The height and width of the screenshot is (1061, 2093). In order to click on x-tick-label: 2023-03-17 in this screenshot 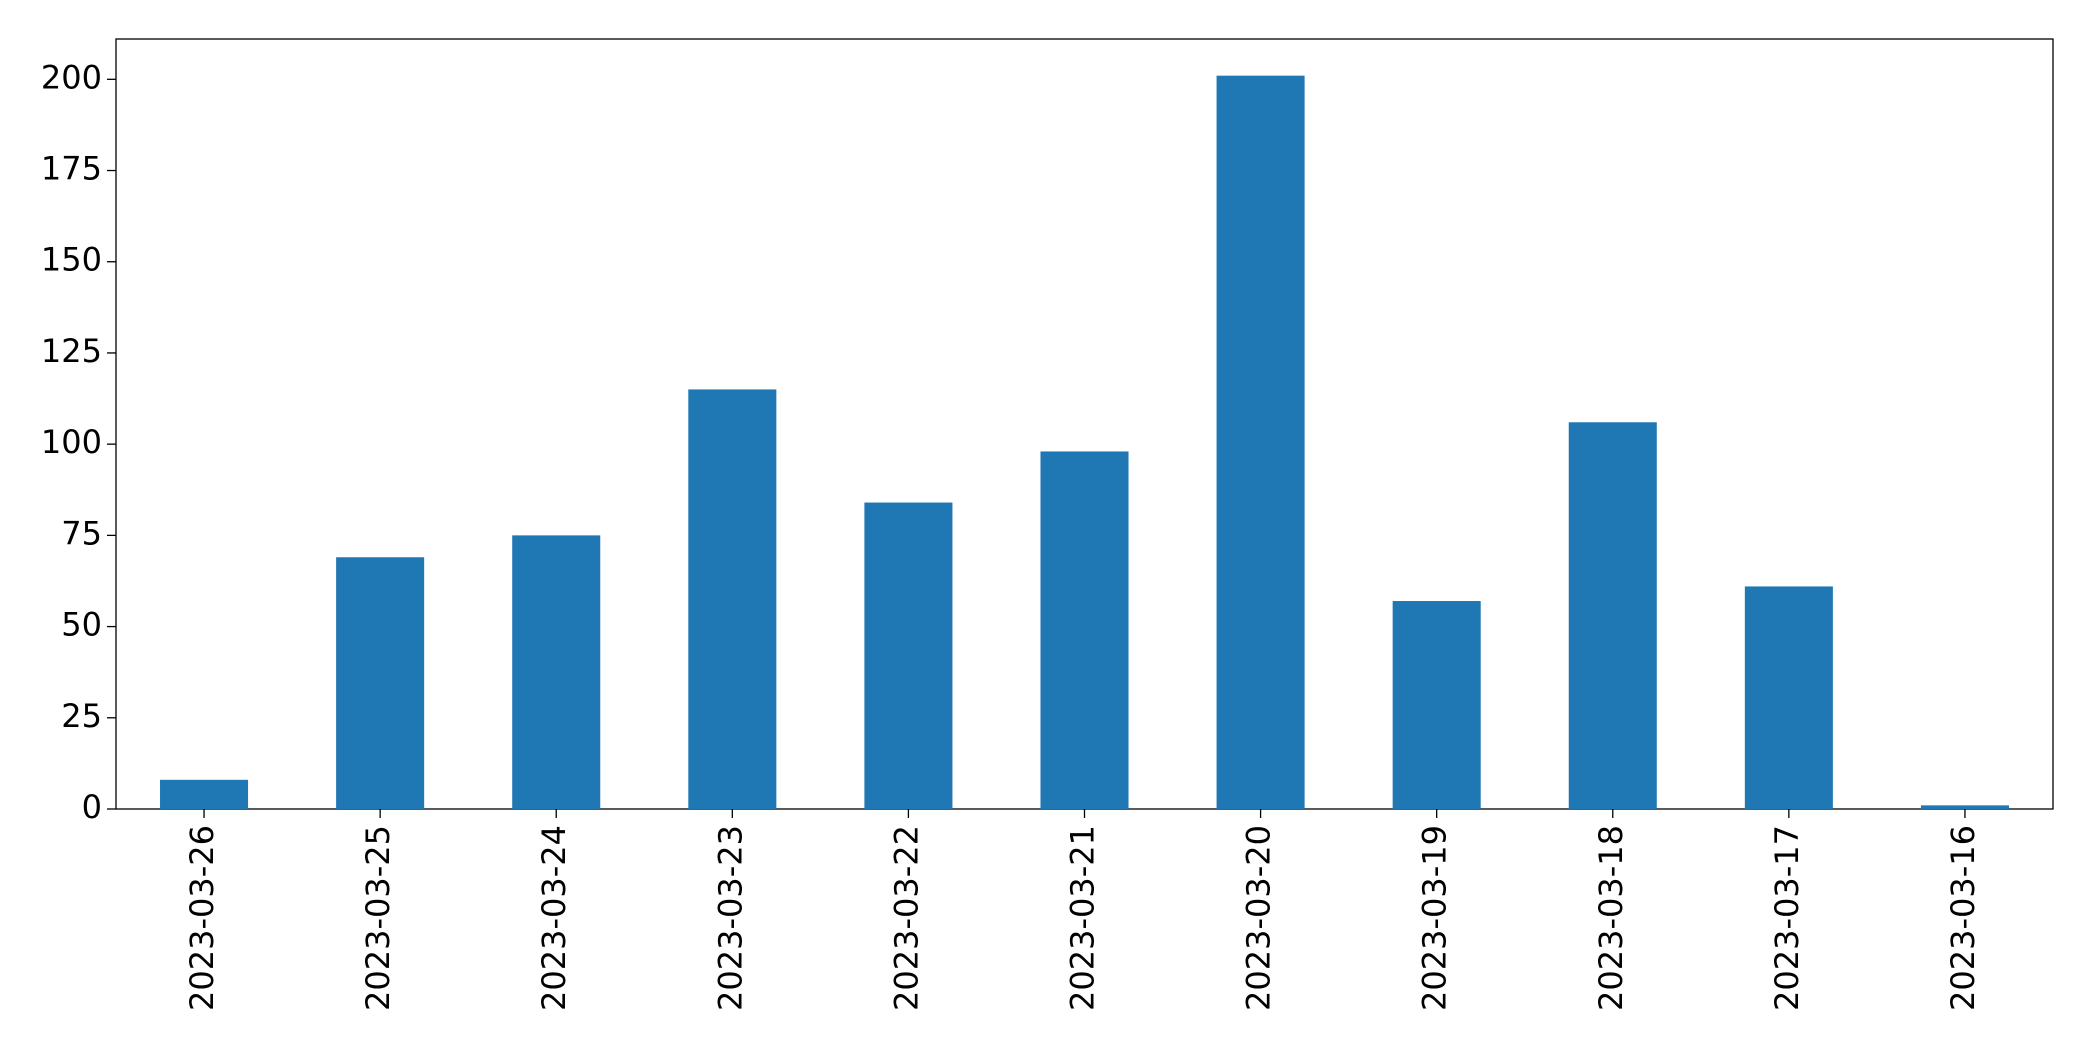, I will do `click(1787, 918)`.